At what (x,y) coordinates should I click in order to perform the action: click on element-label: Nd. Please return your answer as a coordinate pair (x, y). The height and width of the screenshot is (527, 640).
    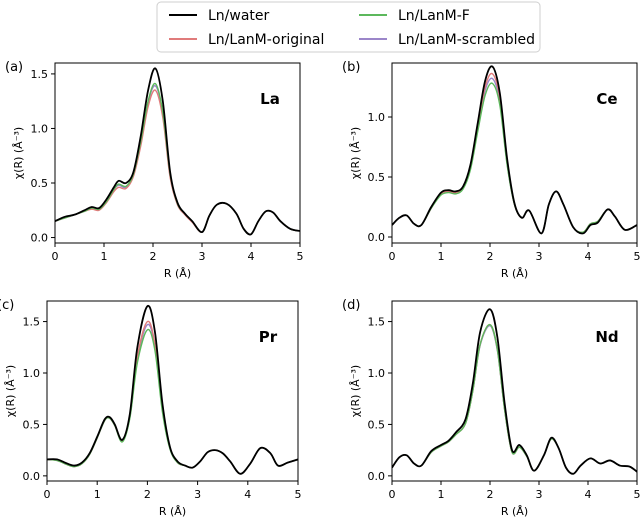
    Looking at the image, I should click on (606, 337).